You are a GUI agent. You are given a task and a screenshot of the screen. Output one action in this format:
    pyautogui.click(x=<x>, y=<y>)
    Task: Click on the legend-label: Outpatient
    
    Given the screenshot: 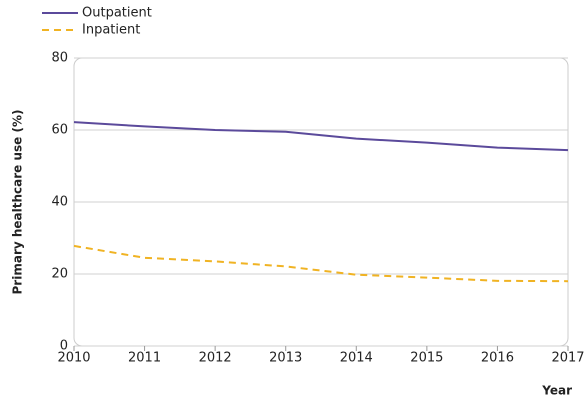 What is the action you would take?
    pyautogui.click(x=117, y=13)
    